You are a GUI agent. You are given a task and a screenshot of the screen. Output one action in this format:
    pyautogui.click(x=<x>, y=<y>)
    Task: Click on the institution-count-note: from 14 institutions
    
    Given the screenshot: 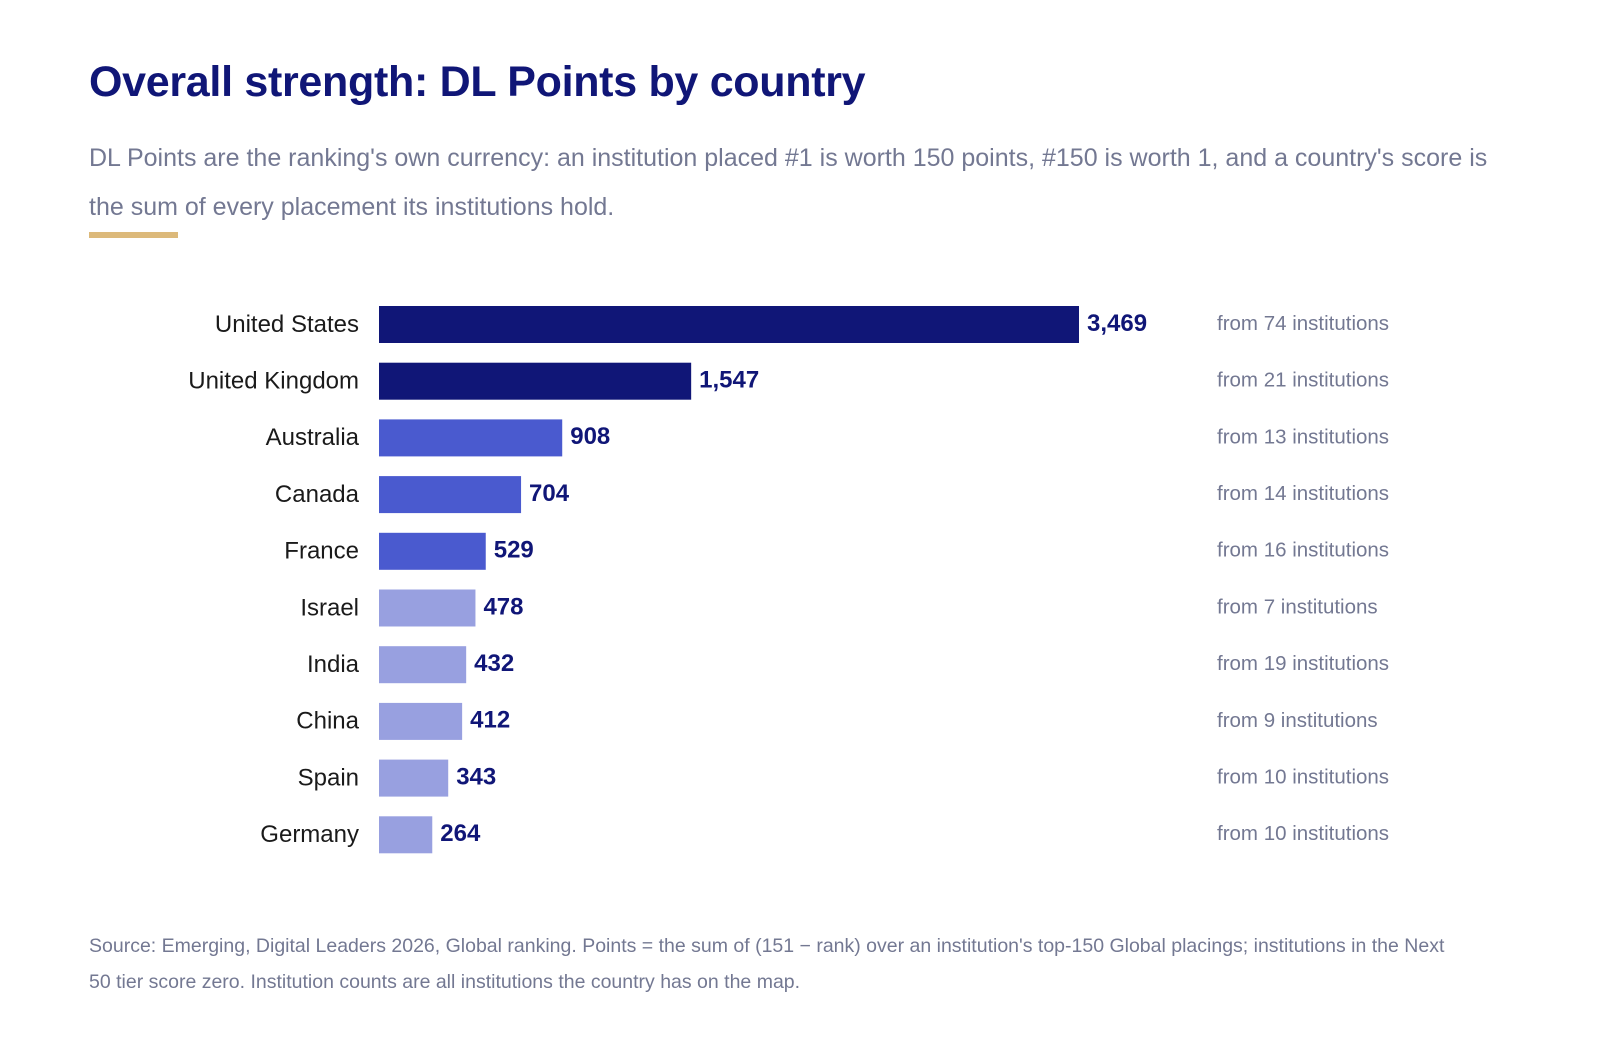 What is the action you would take?
    pyautogui.click(x=1303, y=493)
    